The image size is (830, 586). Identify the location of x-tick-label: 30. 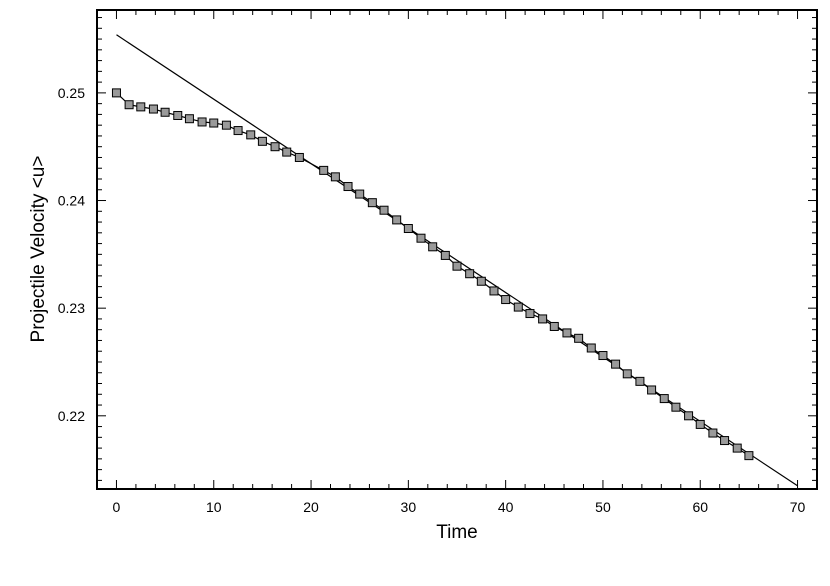
(409, 507).